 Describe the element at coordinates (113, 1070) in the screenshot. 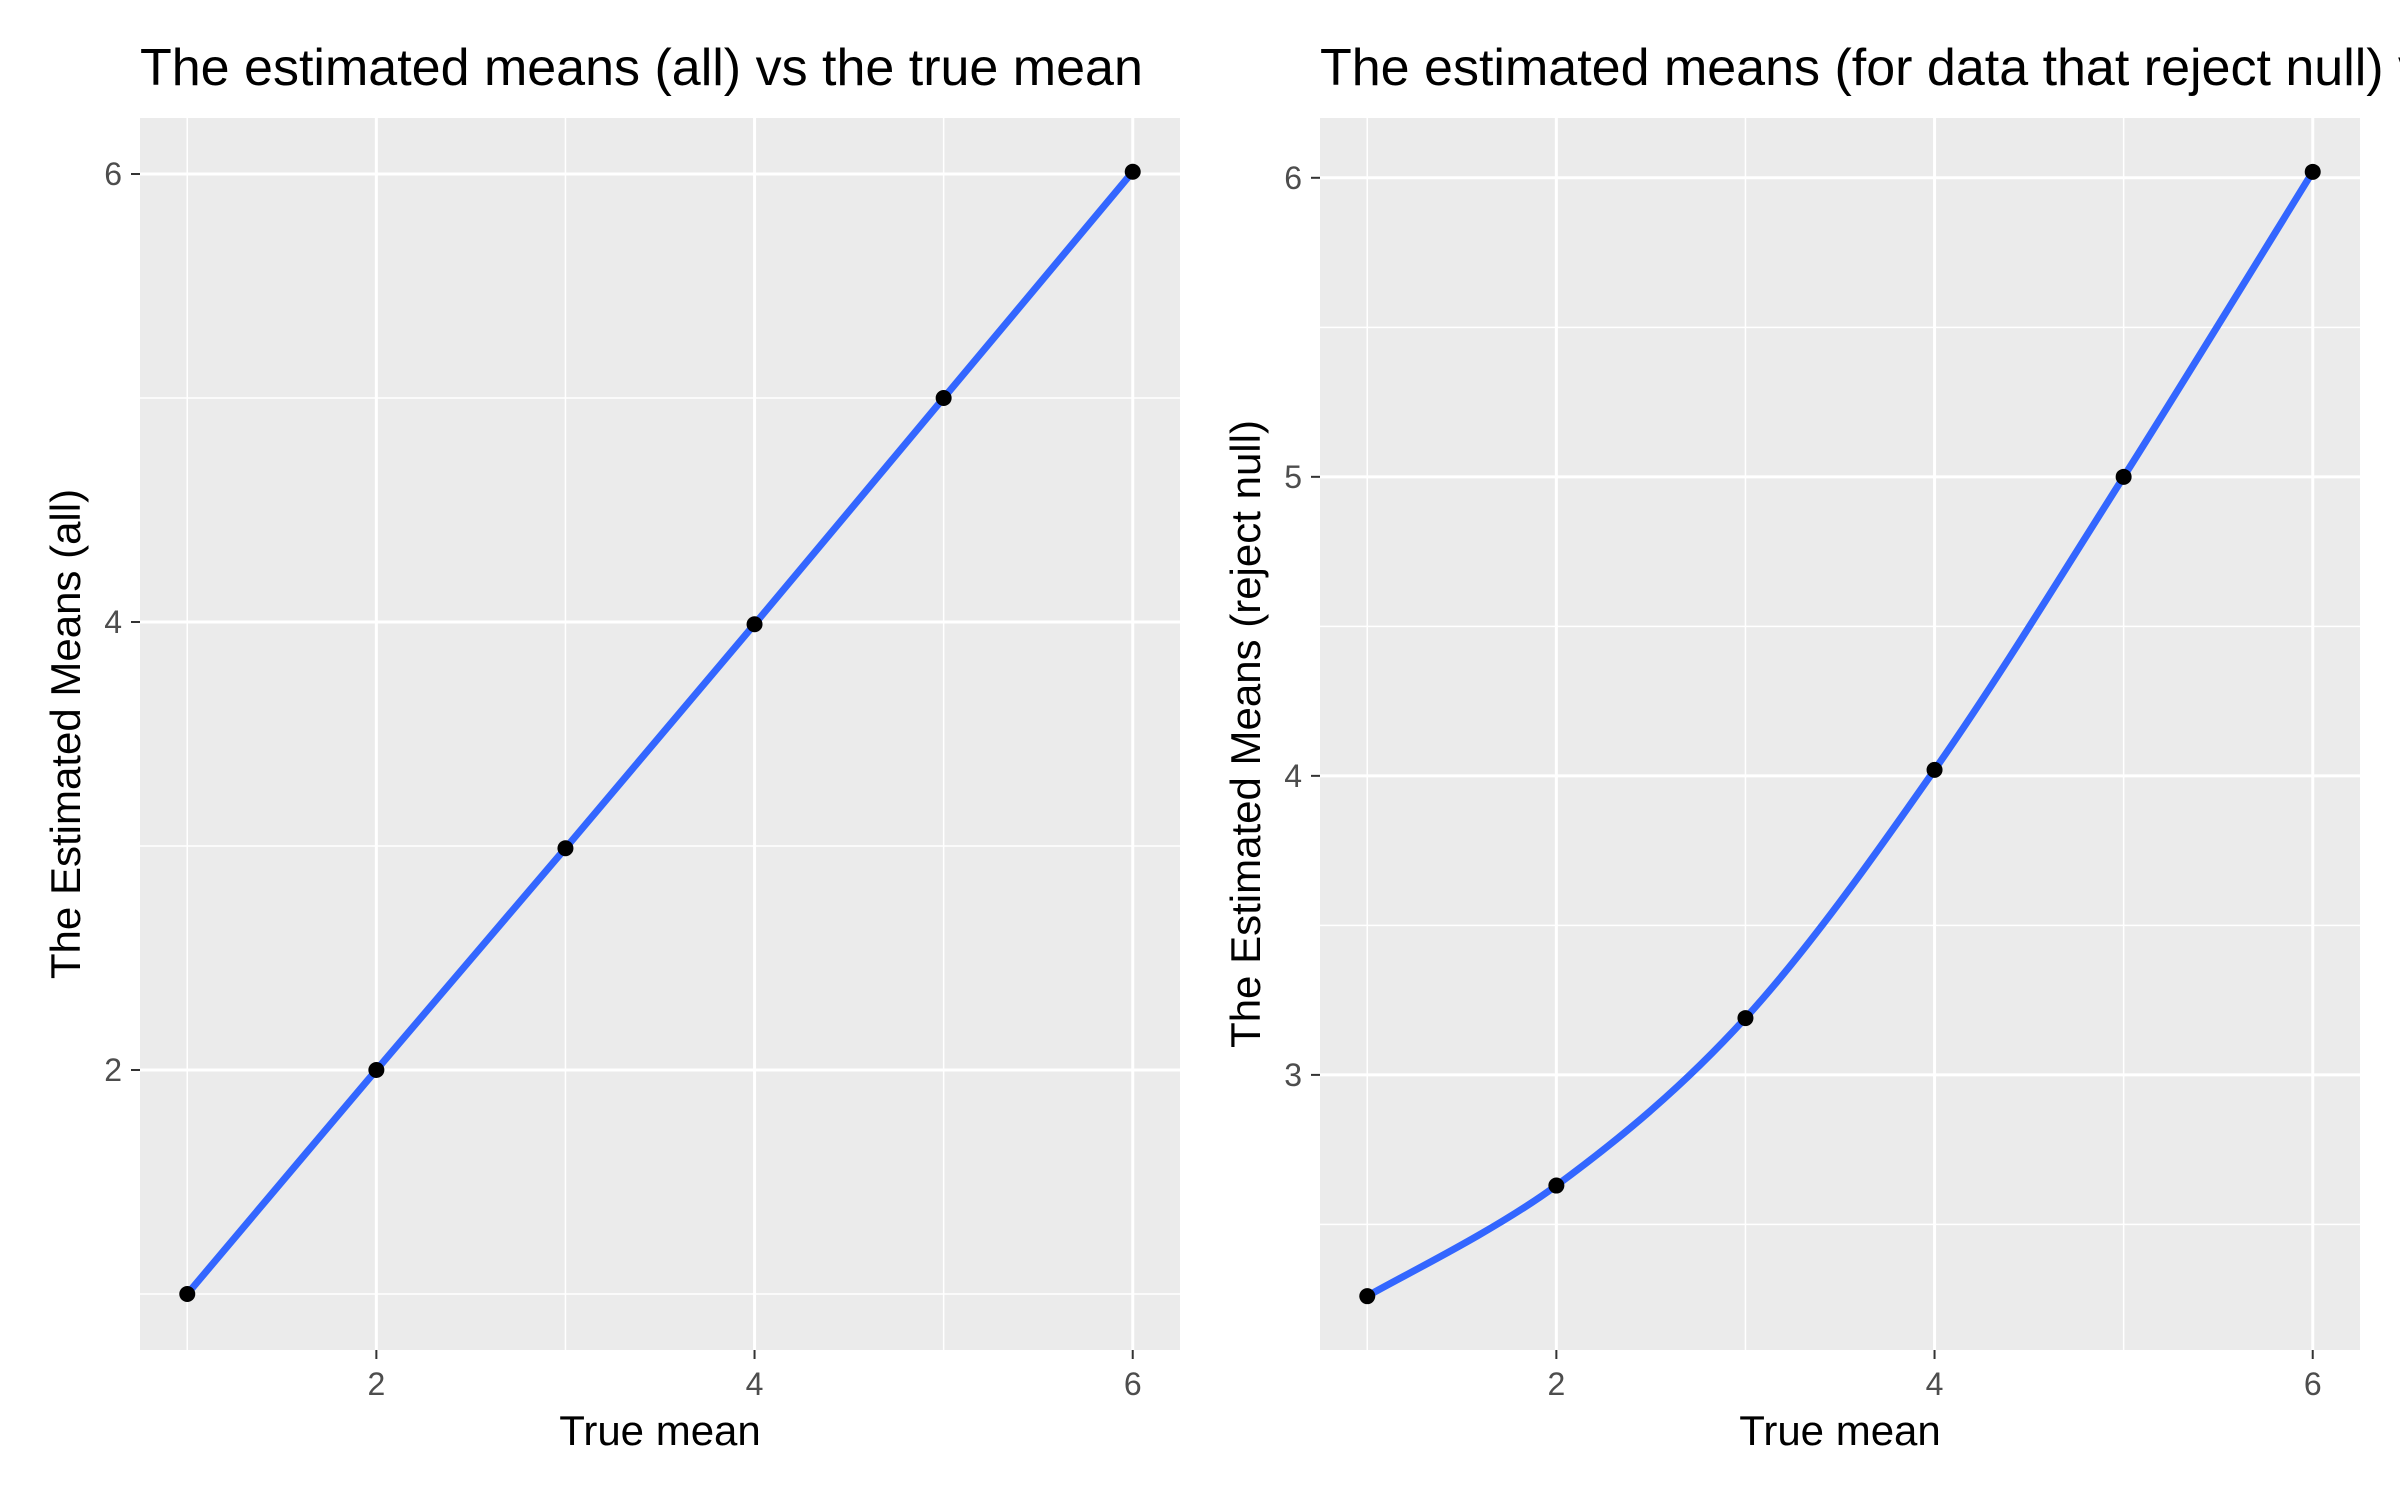

I see `y-tick-label: 2` at that location.